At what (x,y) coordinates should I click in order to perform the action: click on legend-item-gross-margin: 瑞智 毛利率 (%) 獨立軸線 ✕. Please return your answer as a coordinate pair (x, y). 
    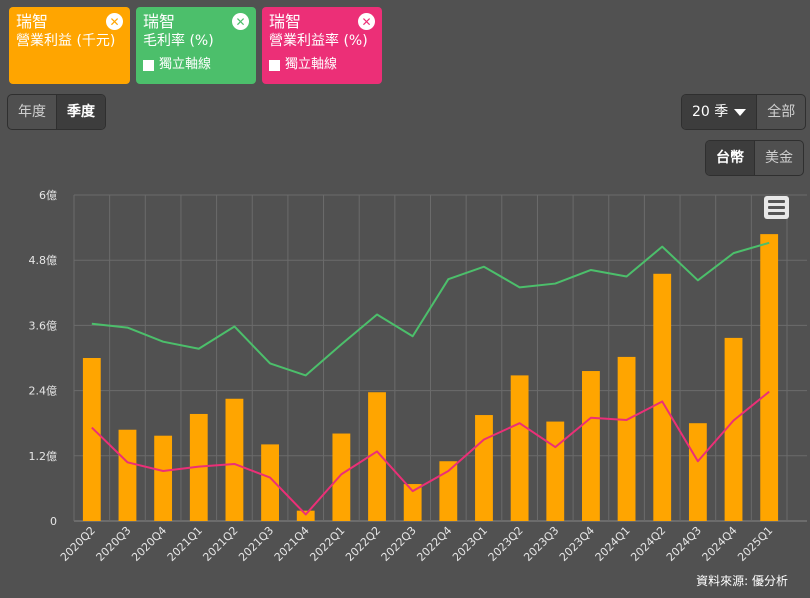
    Looking at the image, I should click on (196, 45).